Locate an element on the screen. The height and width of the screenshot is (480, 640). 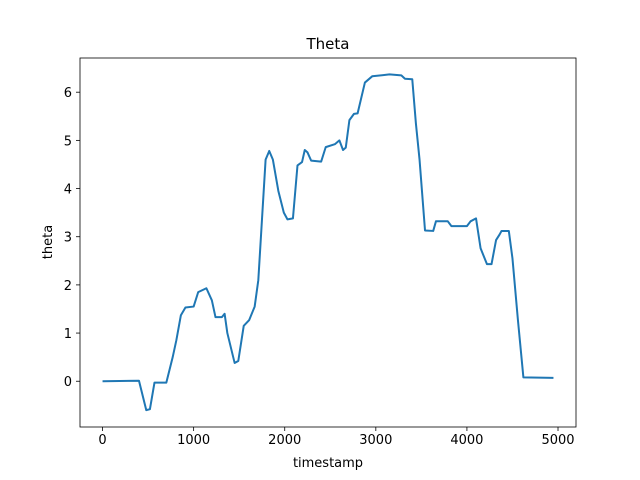
y-tick-label: 0 is located at coordinates (68, 382).